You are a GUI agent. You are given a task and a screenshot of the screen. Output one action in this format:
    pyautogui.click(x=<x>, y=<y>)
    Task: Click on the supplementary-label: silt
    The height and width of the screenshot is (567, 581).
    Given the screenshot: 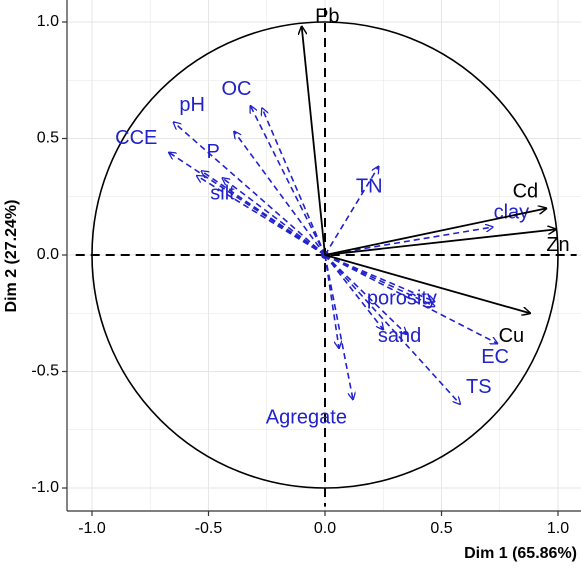 What is the action you would take?
    pyautogui.click(x=222, y=194)
    